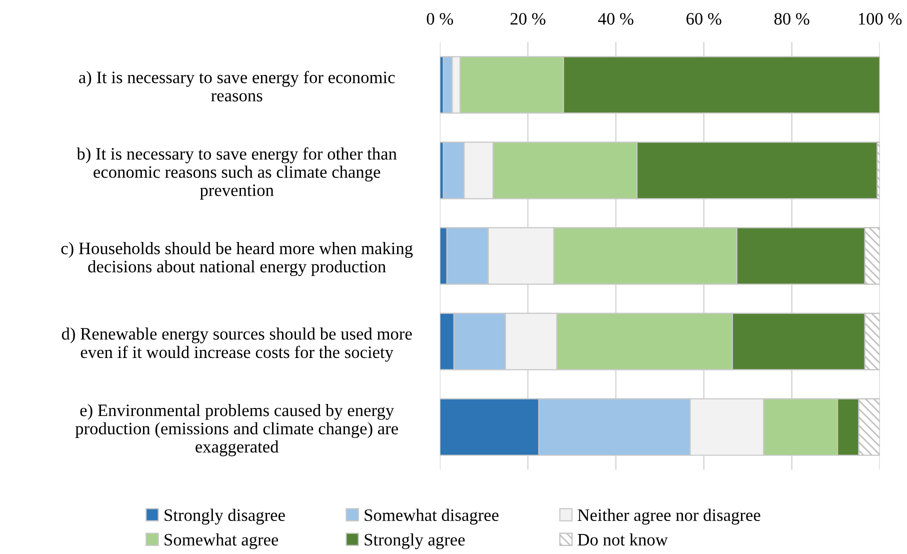  What do you see at coordinates (669, 516) in the screenshot?
I see `legend-label: Neither agree nor disagree` at bounding box center [669, 516].